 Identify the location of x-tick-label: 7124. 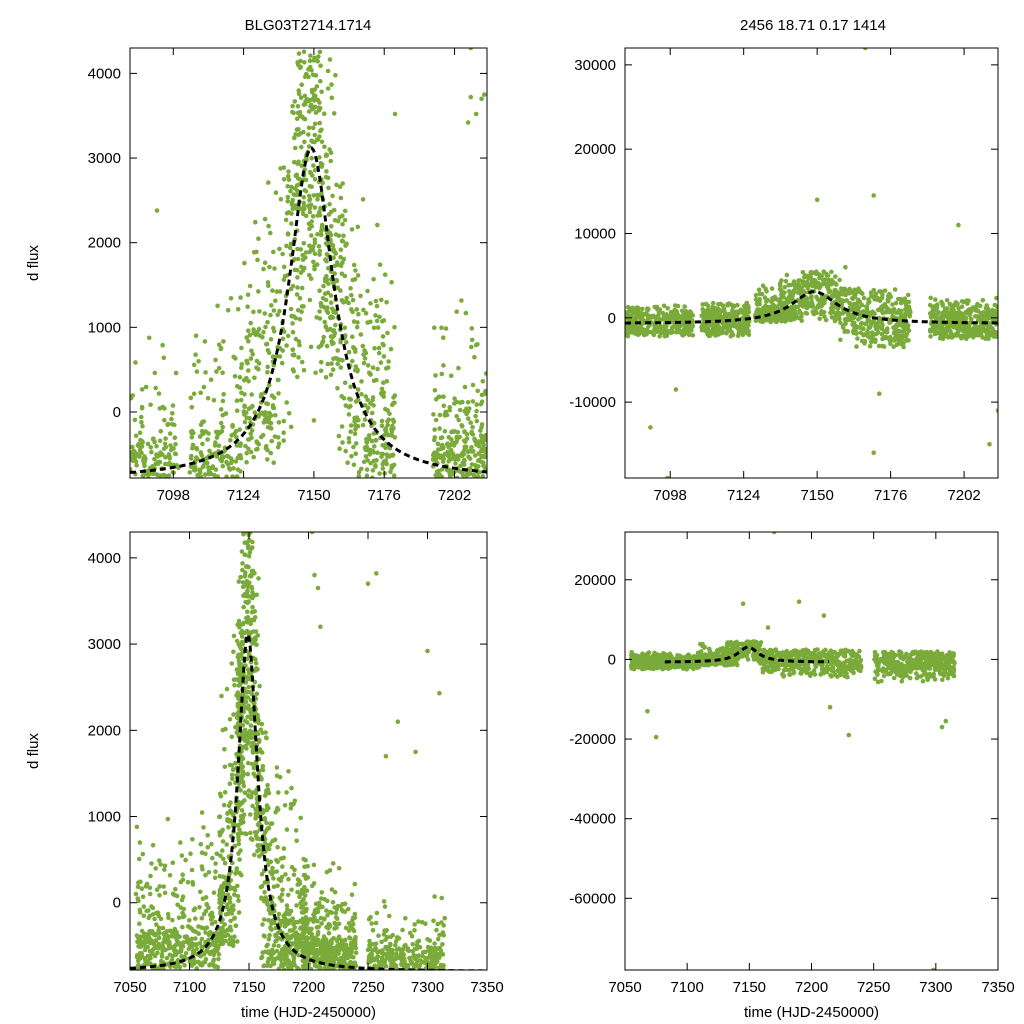
(743, 495).